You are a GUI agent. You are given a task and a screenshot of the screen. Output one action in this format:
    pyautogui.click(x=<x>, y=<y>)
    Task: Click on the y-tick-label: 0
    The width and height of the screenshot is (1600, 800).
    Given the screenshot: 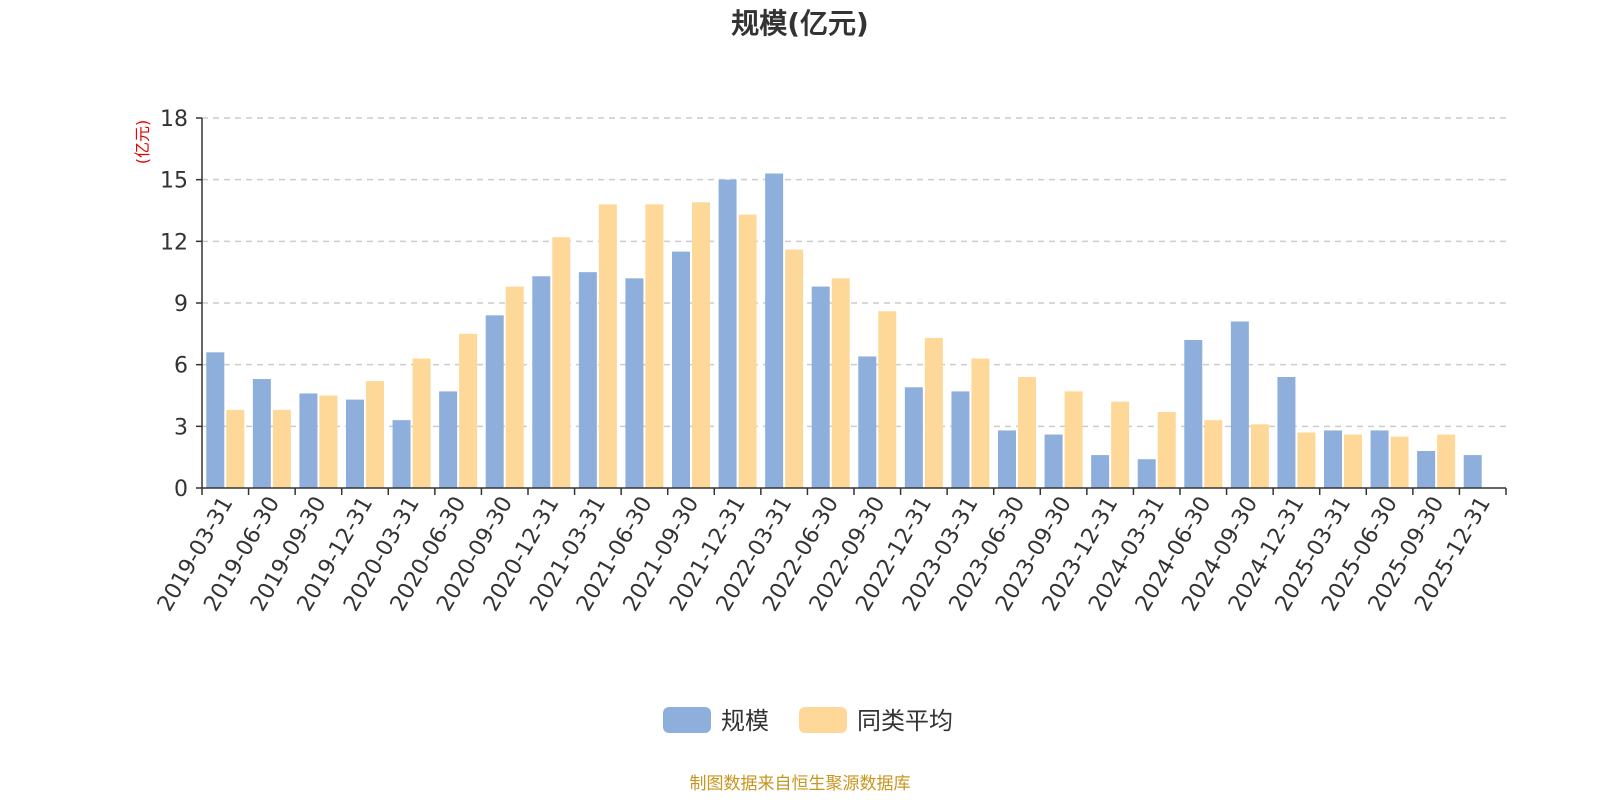 What is the action you would take?
    pyautogui.click(x=181, y=489)
    